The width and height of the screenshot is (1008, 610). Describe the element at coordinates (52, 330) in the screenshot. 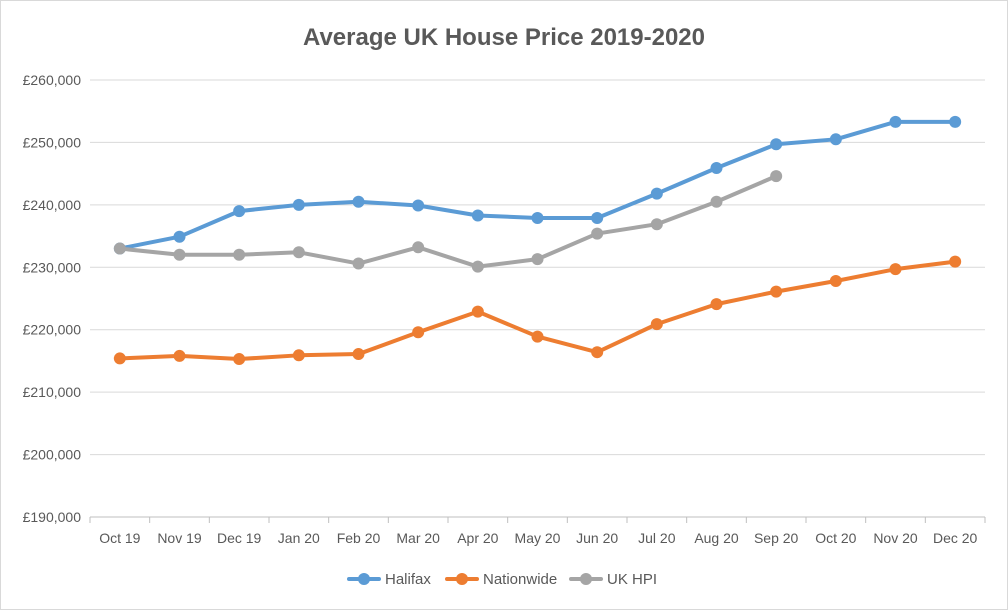

I see `y-tick-label: £220,000` at that location.